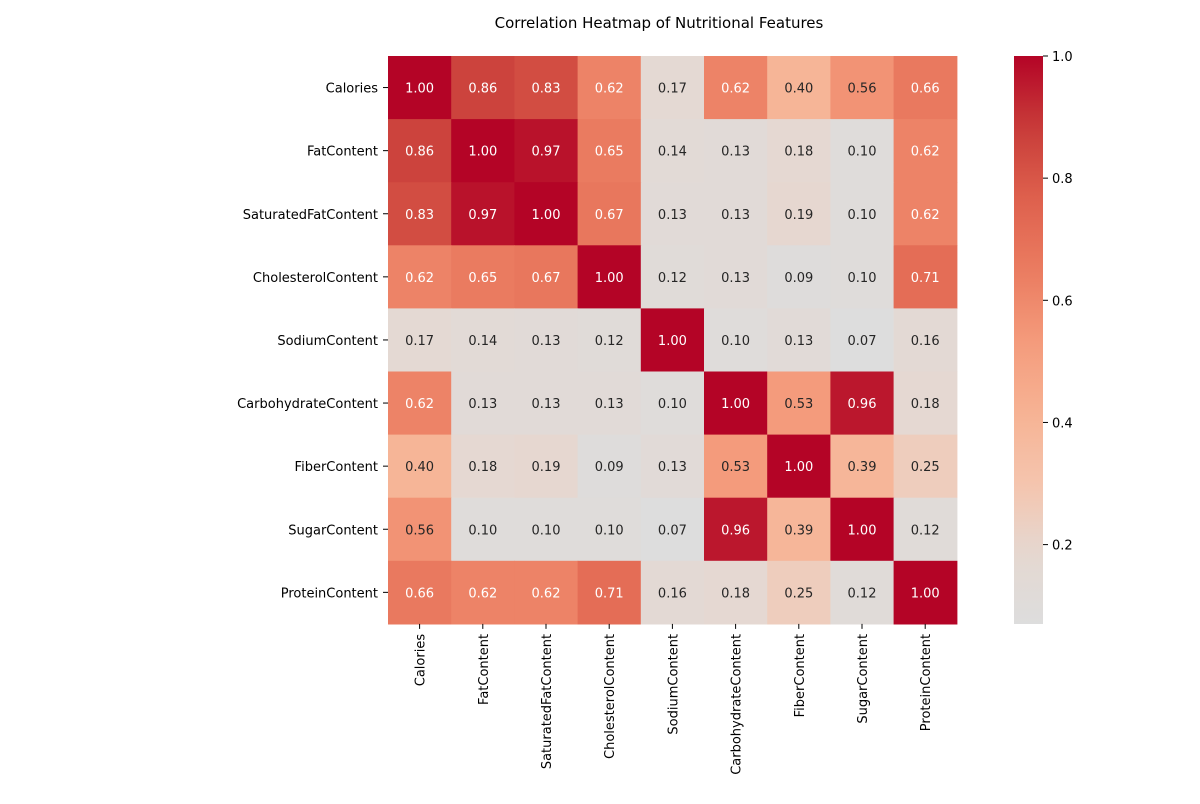 The image size is (1200, 804). What do you see at coordinates (1062, 423) in the screenshot?
I see `colorbar-tick-label: 0.4` at bounding box center [1062, 423].